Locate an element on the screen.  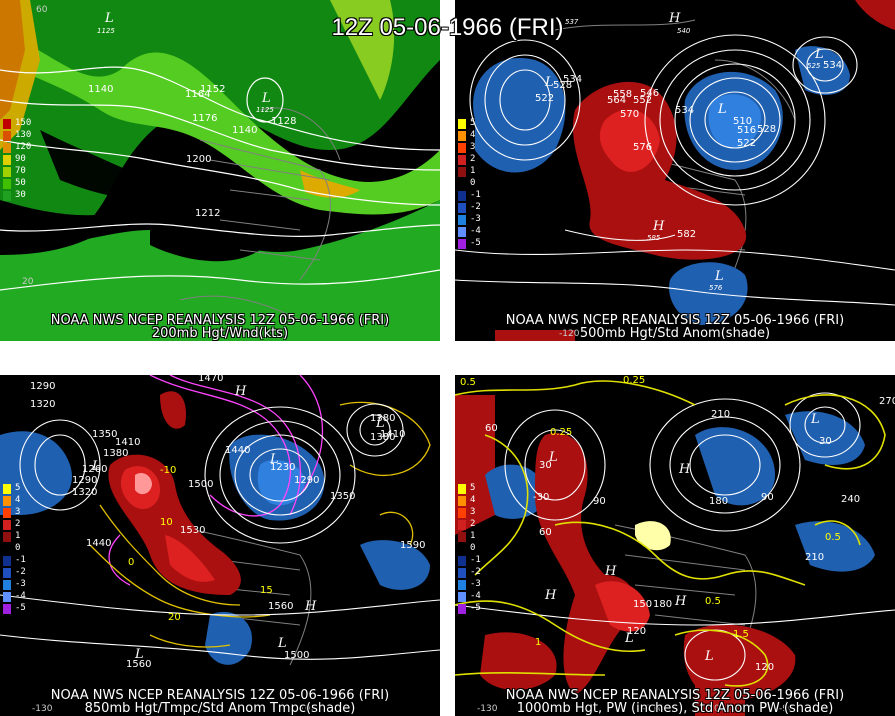
legend-label: 1 is located at coordinates (18, 536).